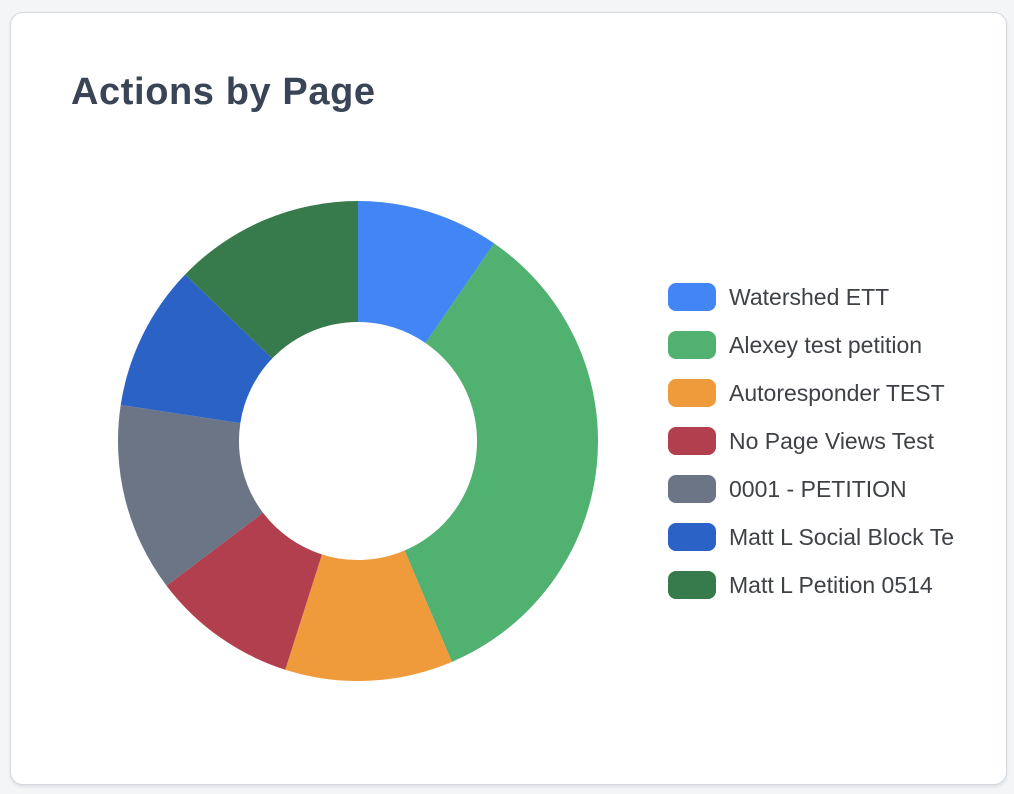  Describe the element at coordinates (831, 584) in the screenshot. I see `legend-label: Matt L Petition 0514` at that location.